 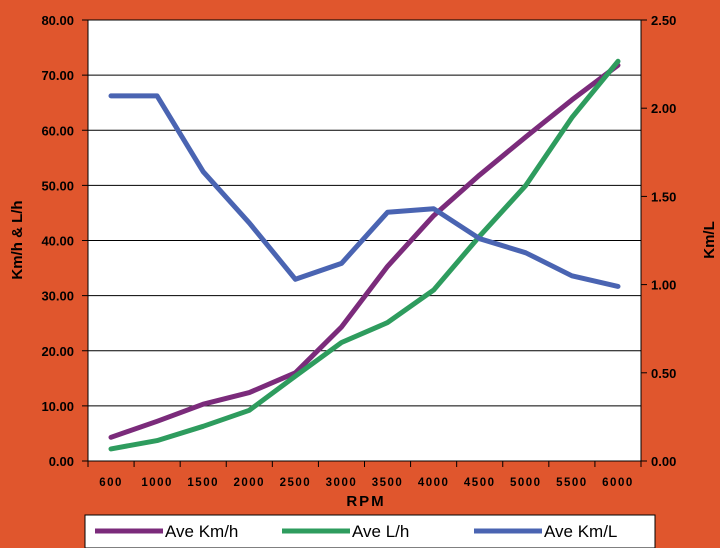 I want to click on y-tick-label: 0.00, so click(x=61, y=461).